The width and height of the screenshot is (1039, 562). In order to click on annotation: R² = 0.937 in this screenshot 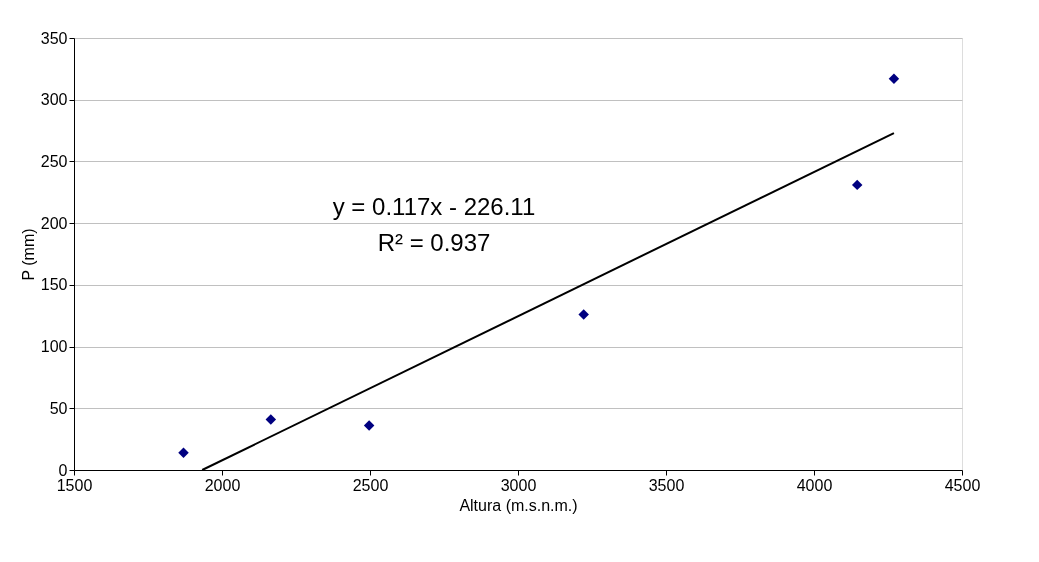, I will do `click(434, 242)`.